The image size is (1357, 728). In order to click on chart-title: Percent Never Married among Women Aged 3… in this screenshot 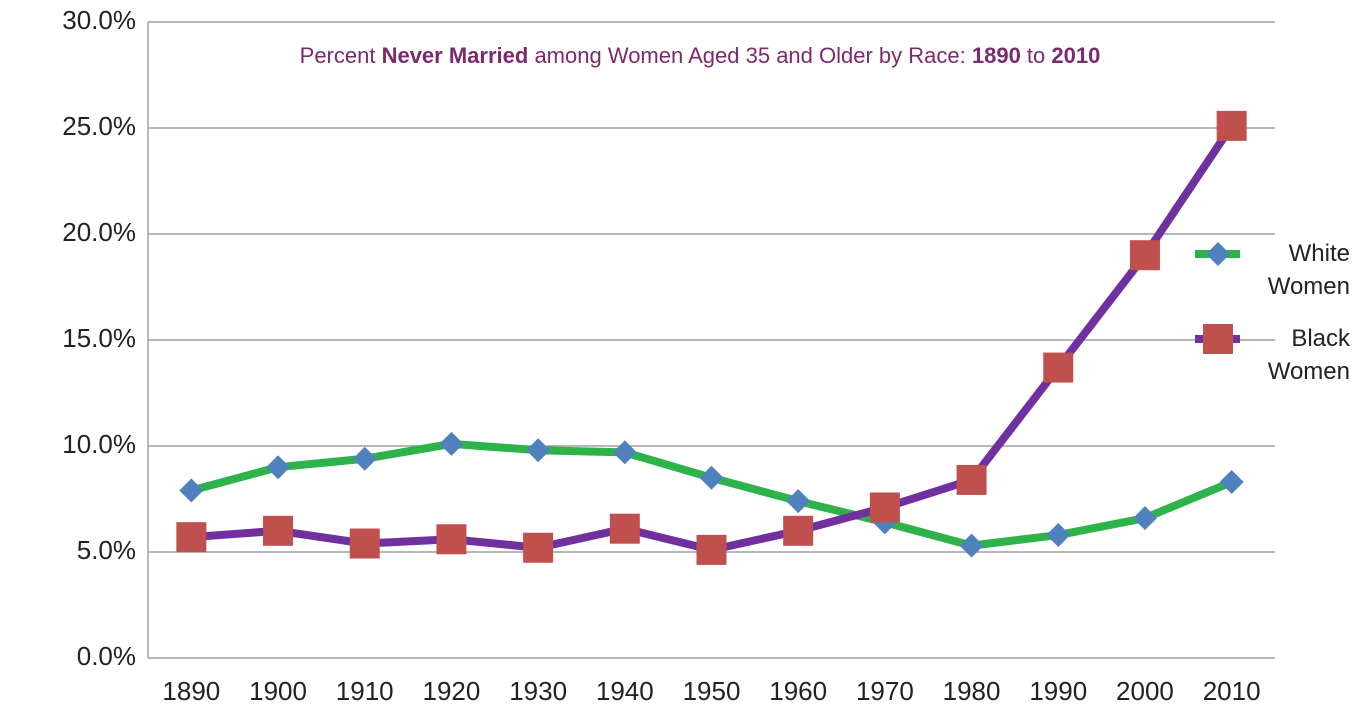, I will do `click(700, 55)`.